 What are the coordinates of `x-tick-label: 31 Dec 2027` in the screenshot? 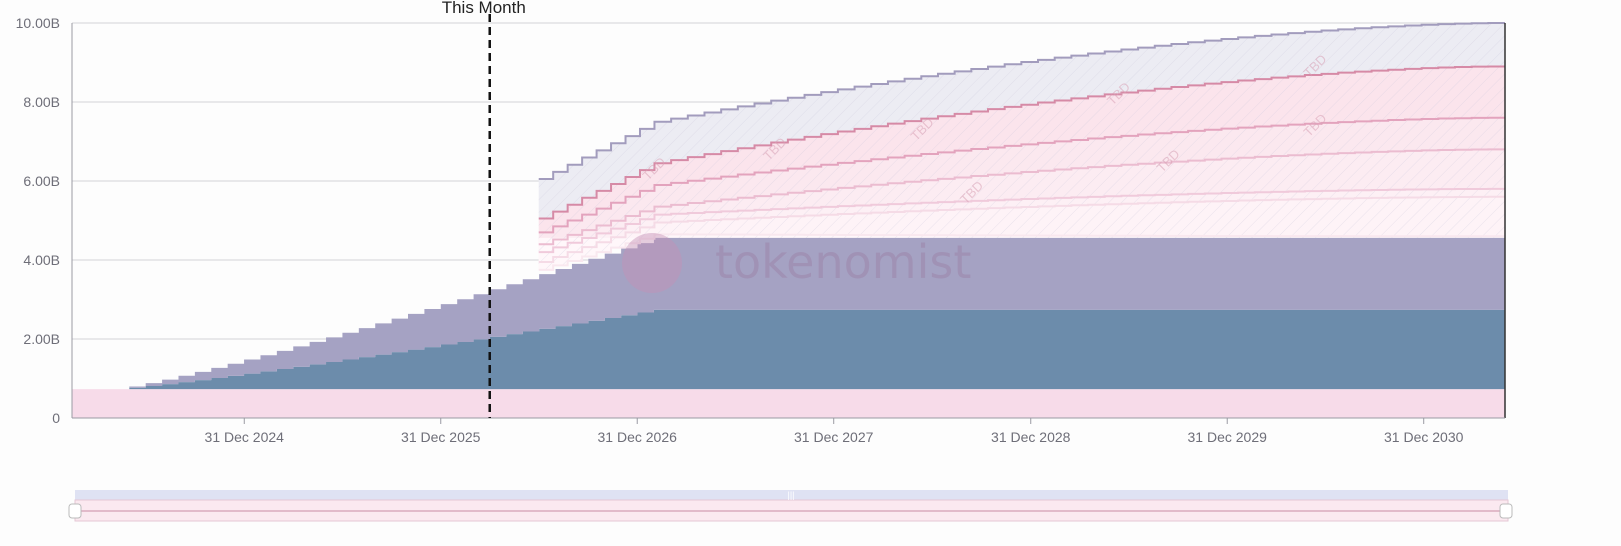 It's located at (834, 437).